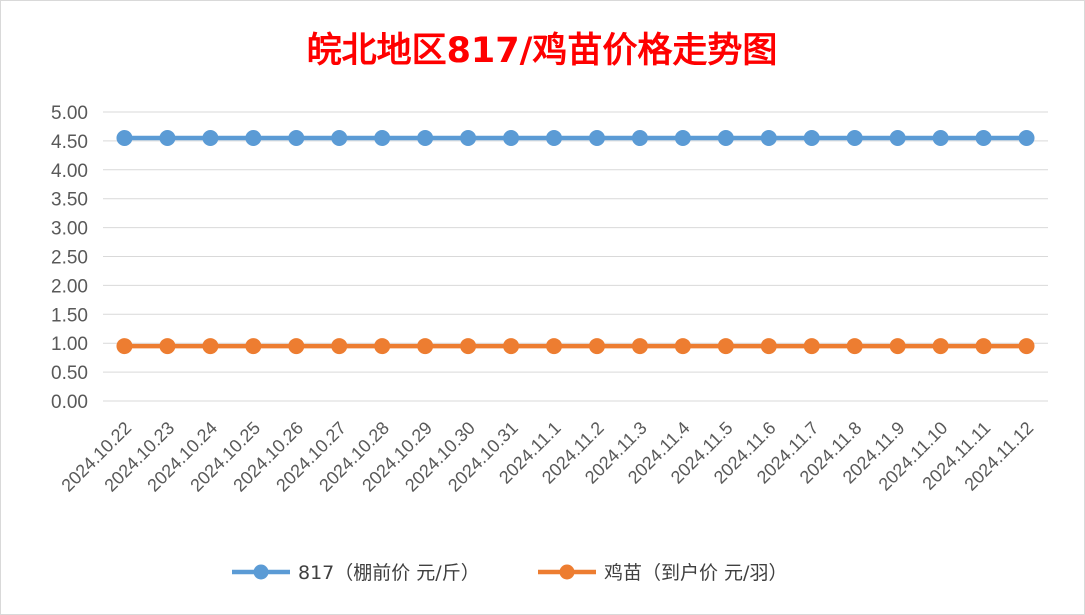  What do you see at coordinates (69, 315) in the screenshot?
I see `y-tick-label: 1.50` at bounding box center [69, 315].